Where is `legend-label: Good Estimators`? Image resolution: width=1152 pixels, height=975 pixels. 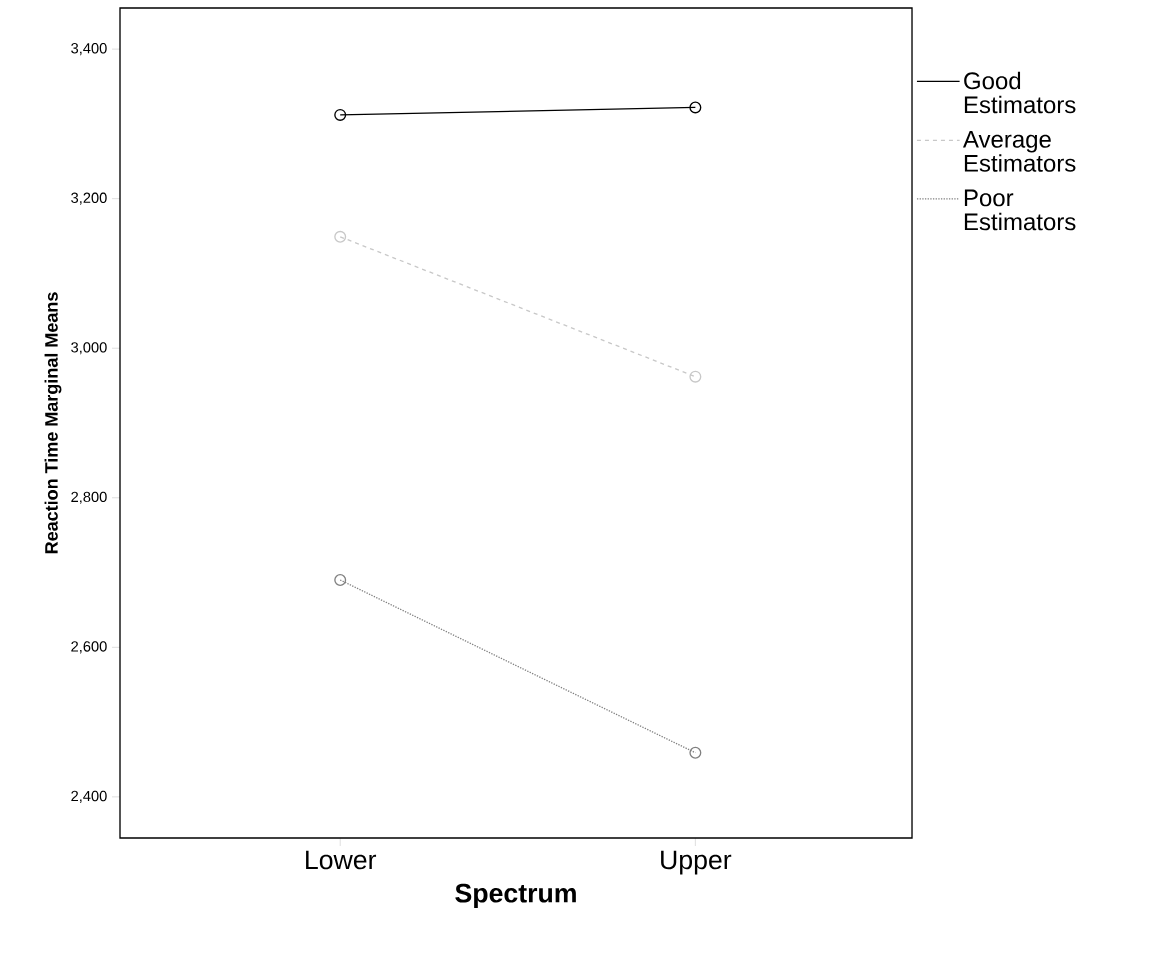
legend-label: Good Estimators is located at coordinates (1020, 92).